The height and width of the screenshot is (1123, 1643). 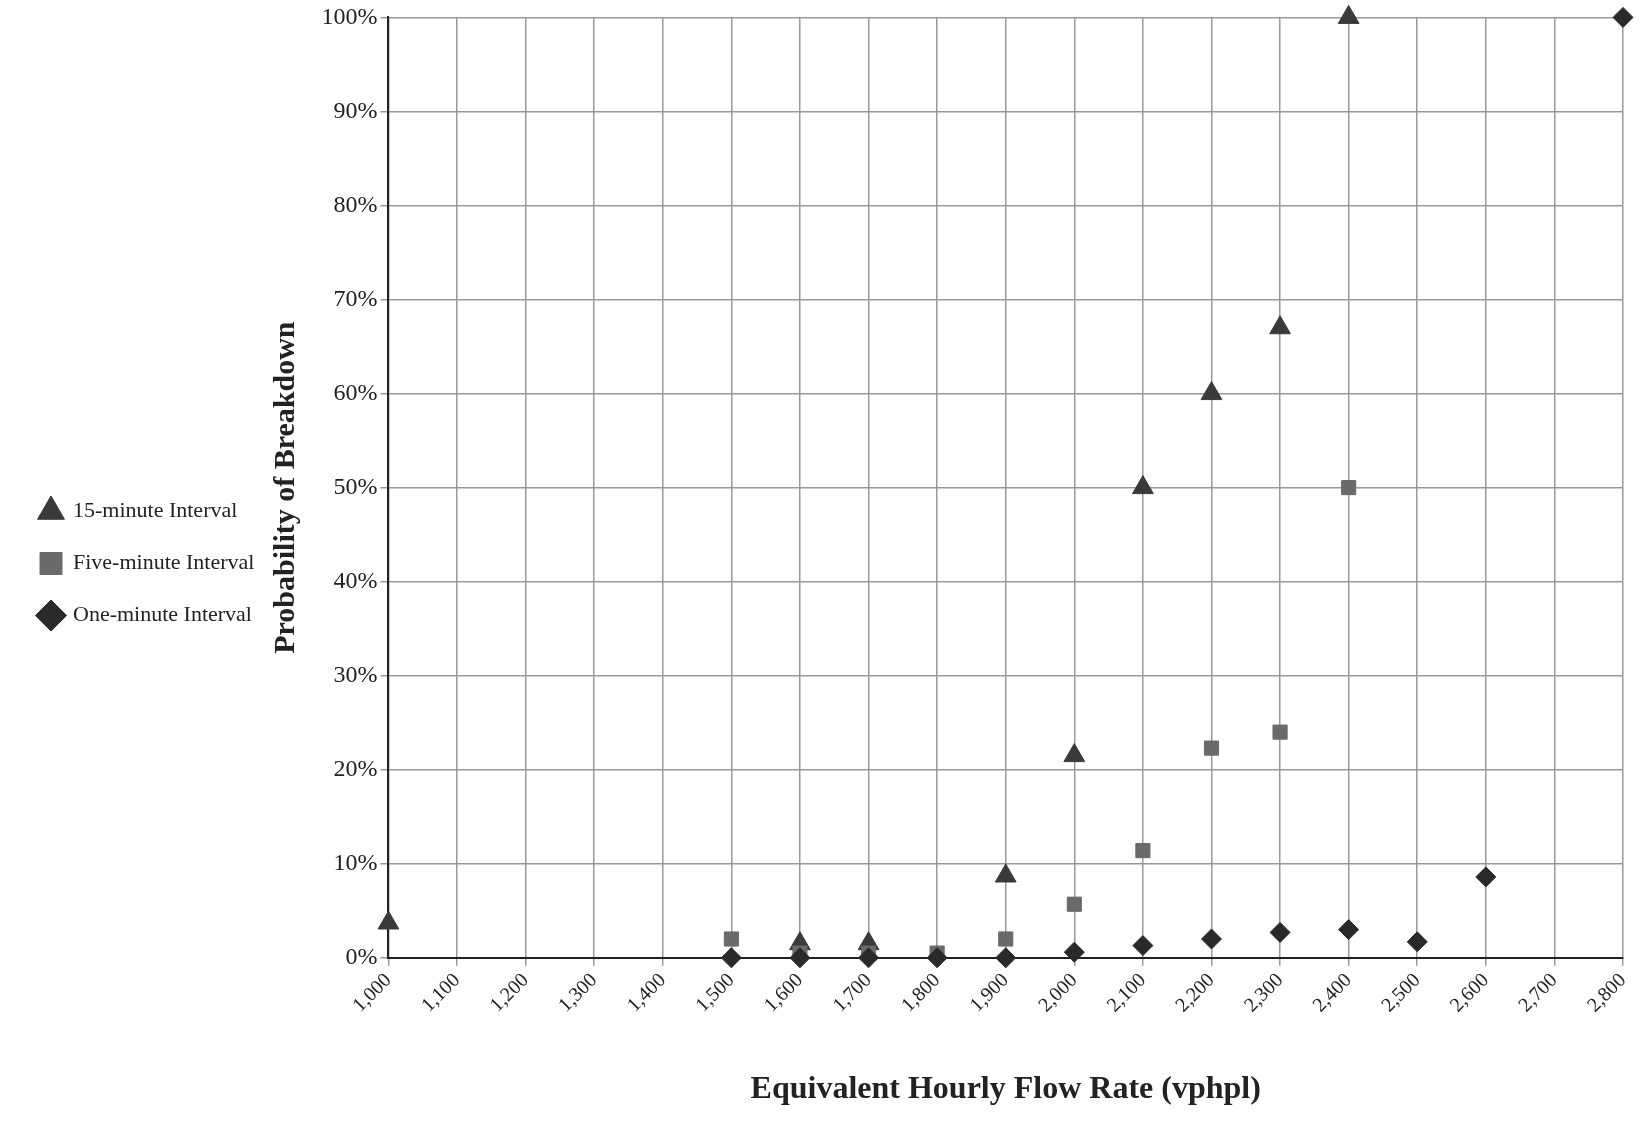 What do you see at coordinates (355, 109) in the screenshot?
I see `y-tick-label: 90%` at bounding box center [355, 109].